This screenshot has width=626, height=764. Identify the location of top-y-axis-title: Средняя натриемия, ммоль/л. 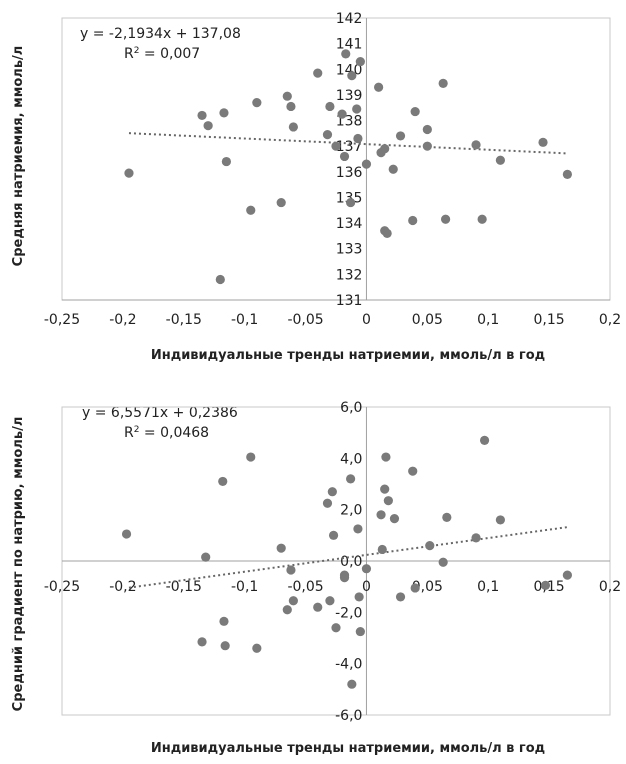
(18, 156).